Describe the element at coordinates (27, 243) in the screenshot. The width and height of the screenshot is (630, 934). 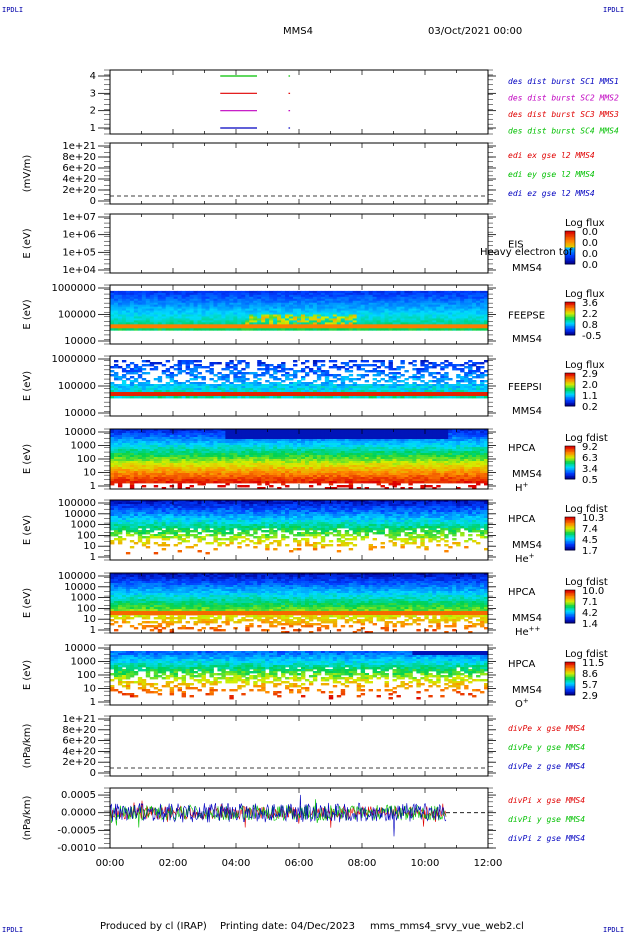
I see `y-axis-label: E (eV)` at that location.